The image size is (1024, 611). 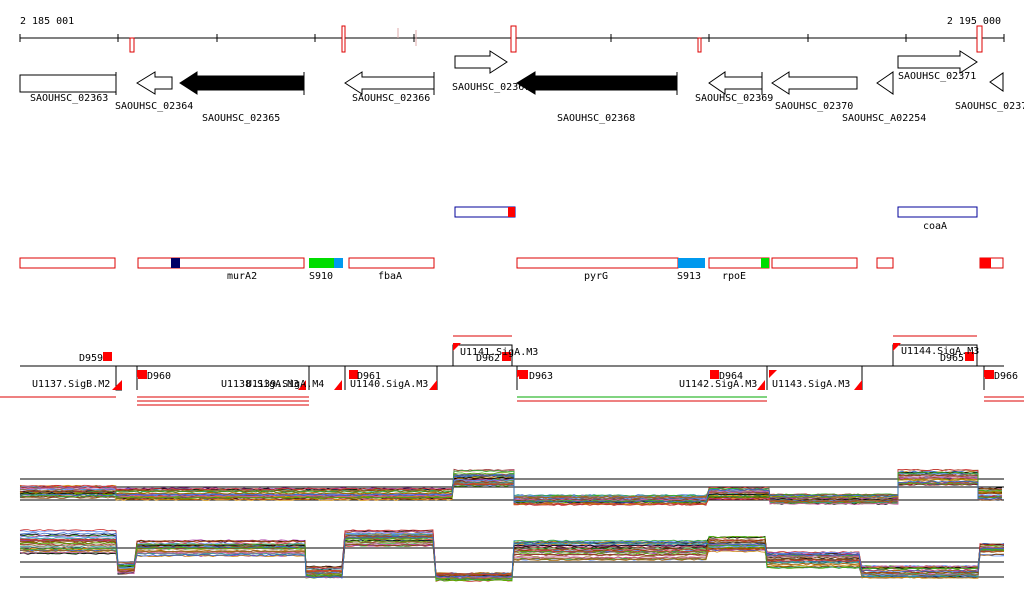 I want to click on feature-label: S913, so click(x=689, y=276).